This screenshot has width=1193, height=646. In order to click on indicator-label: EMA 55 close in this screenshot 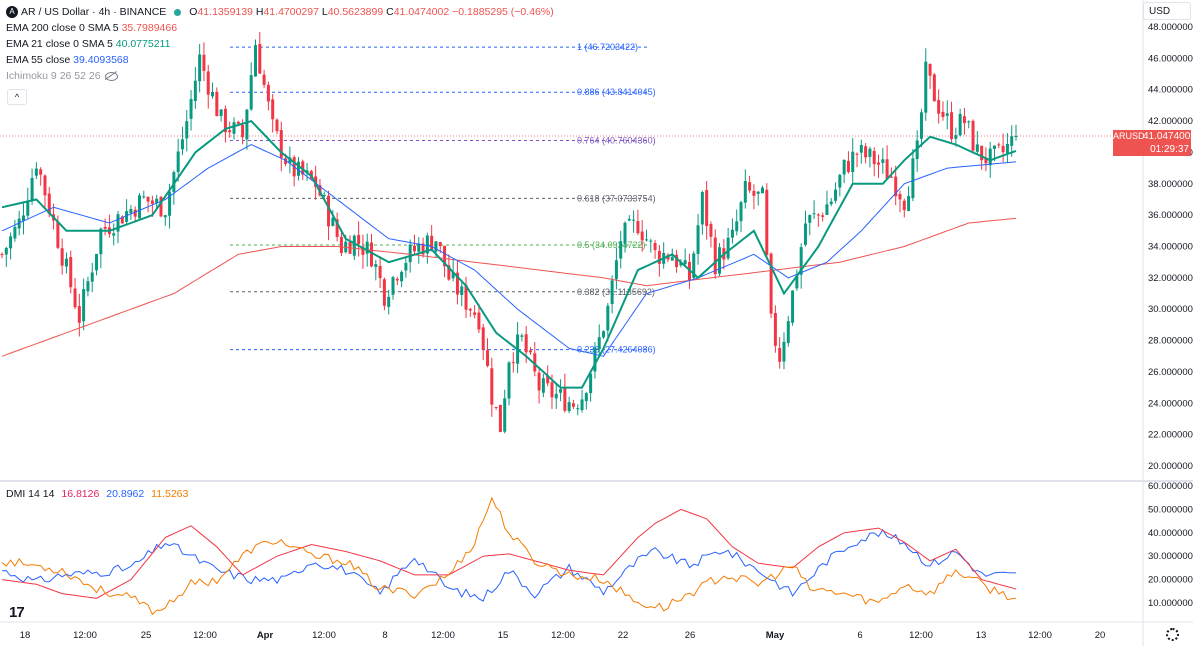, I will do `click(38, 60)`.